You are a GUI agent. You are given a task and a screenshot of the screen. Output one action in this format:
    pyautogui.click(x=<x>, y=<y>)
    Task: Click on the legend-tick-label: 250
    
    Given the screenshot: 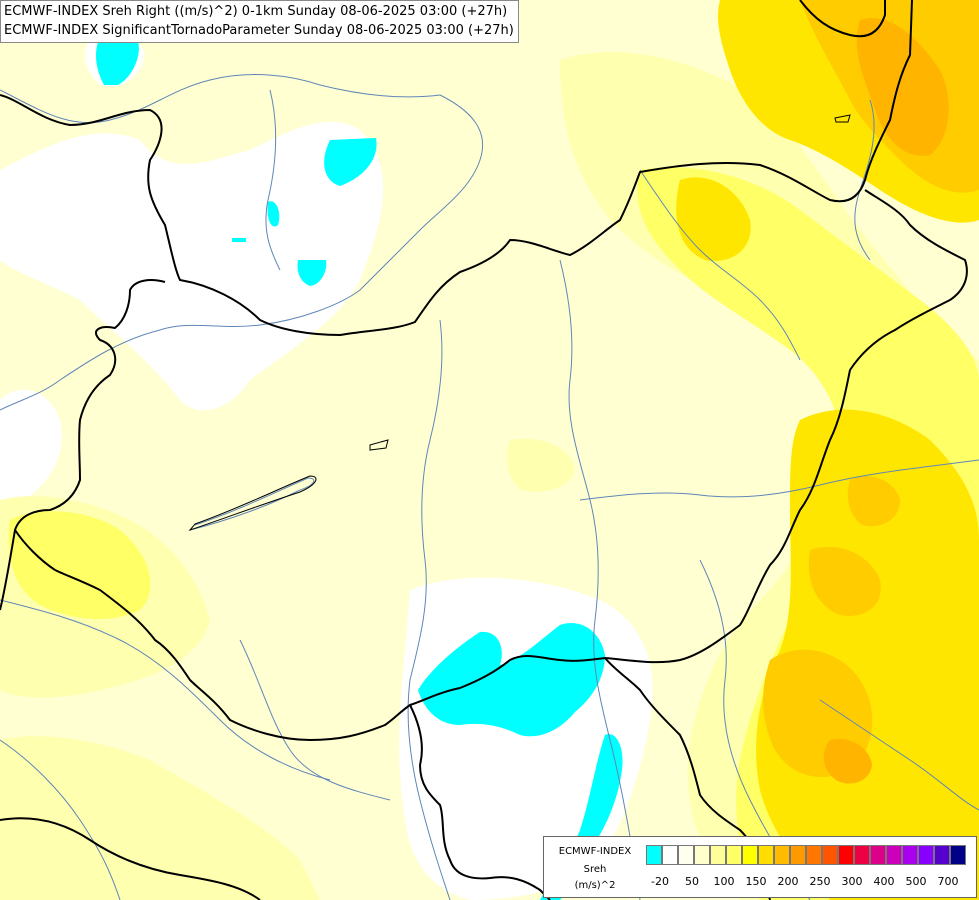 What is the action you would take?
    pyautogui.click(x=820, y=881)
    